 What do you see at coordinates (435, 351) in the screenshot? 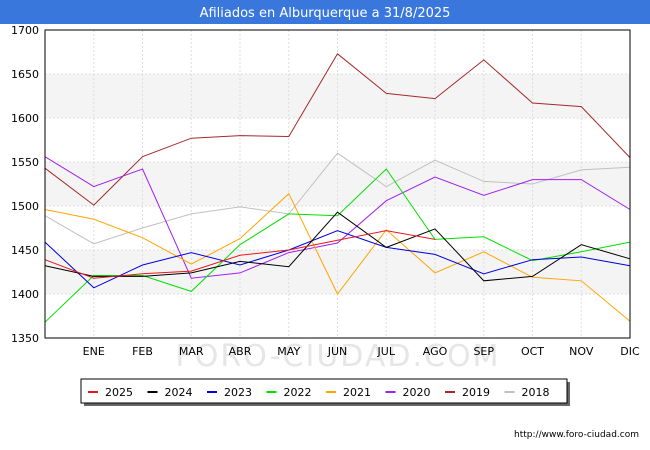
I see `x-tick-label: AGO` at bounding box center [435, 351].